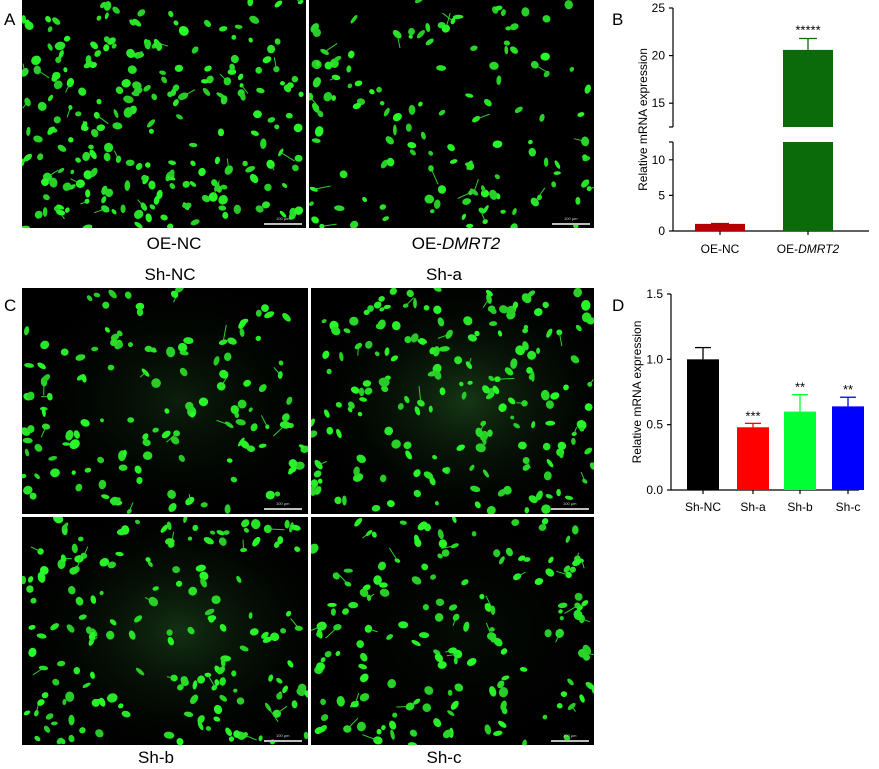 The image size is (879, 769). I want to click on x-tick-label: Sh-a, so click(753, 507).